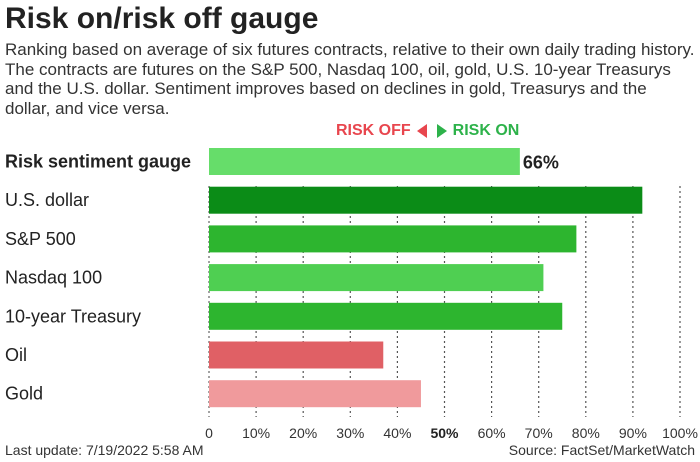 The height and width of the screenshot is (462, 700). I want to click on x-tick-label: 70%, so click(539, 433).